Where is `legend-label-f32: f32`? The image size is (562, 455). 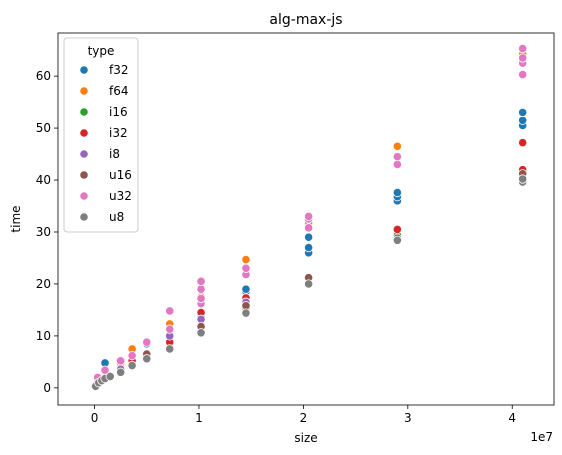 legend-label-f32: f32 is located at coordinates (119, 70).